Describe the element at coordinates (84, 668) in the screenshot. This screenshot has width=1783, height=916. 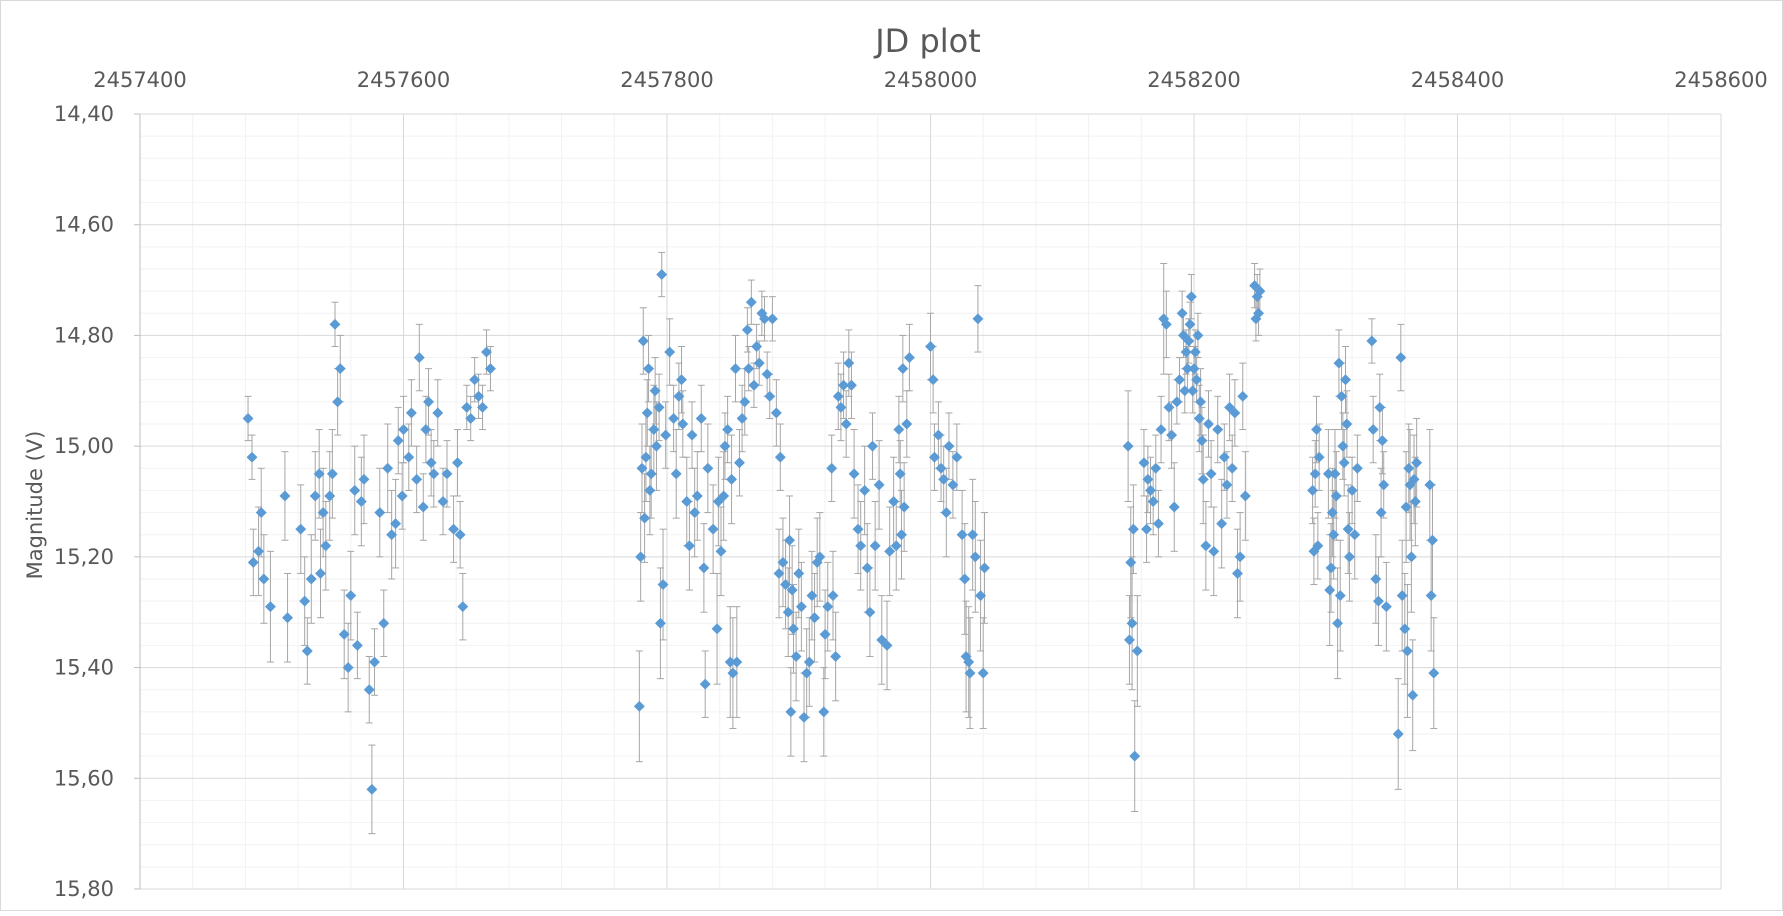
I see `y-tick-label: 15,40` at that location.